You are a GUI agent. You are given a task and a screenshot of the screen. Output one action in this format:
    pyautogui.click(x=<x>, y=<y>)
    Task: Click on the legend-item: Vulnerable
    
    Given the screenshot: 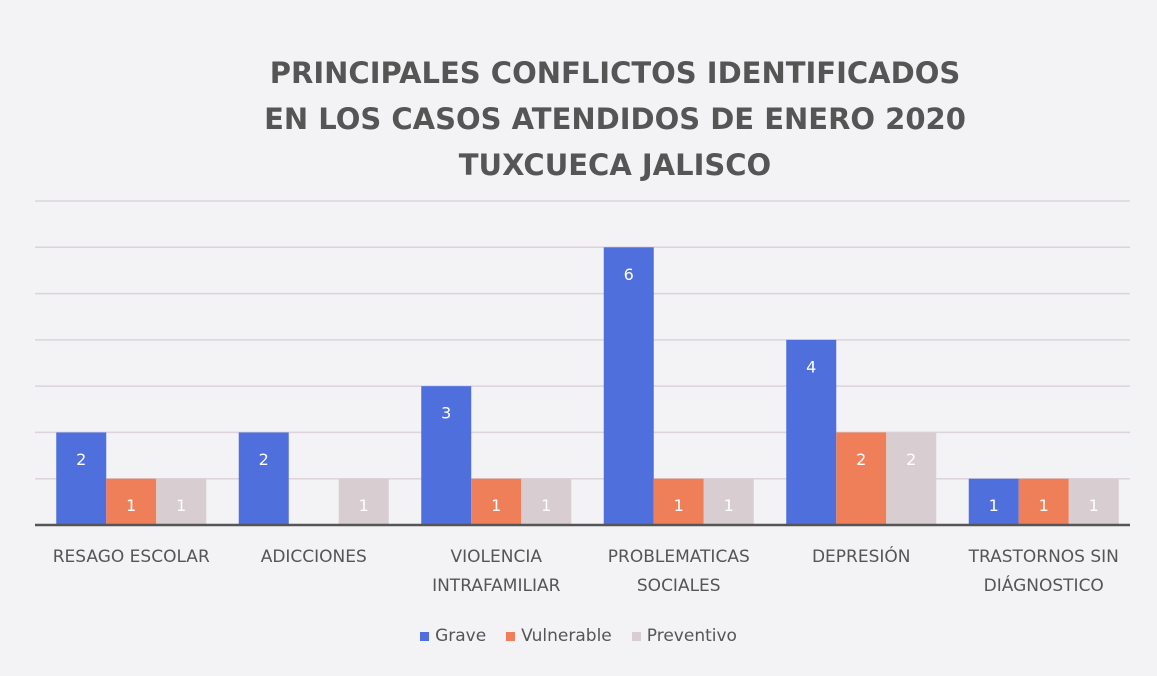 What is the action you would take?
    pyautogui.click(x=559, y=636)
    